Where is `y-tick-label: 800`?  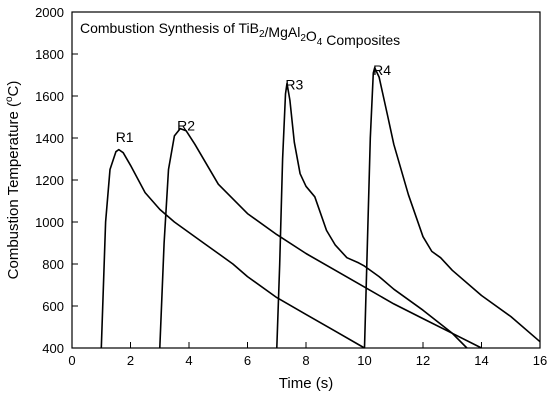
y-tick-label: 800 is located at coordinates (53, 264).